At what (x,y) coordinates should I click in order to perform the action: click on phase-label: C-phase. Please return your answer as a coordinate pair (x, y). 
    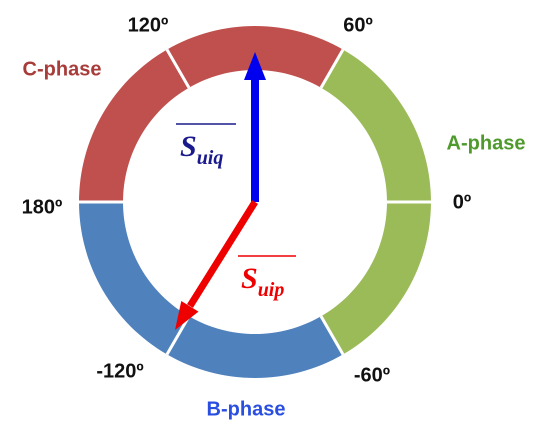
    Looking at the image, I should click on (62, 69).